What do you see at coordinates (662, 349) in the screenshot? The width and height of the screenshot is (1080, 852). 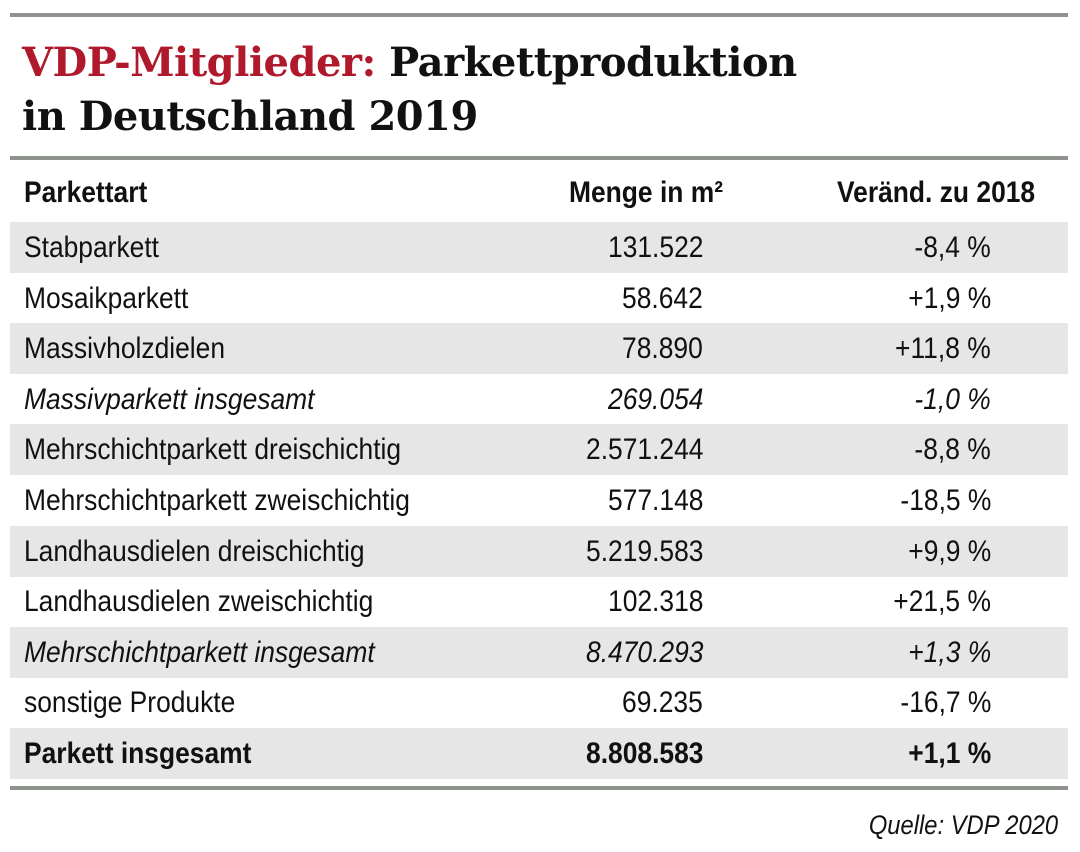 I see `cell-menge: 78.890` at bounding box center [662, 349].